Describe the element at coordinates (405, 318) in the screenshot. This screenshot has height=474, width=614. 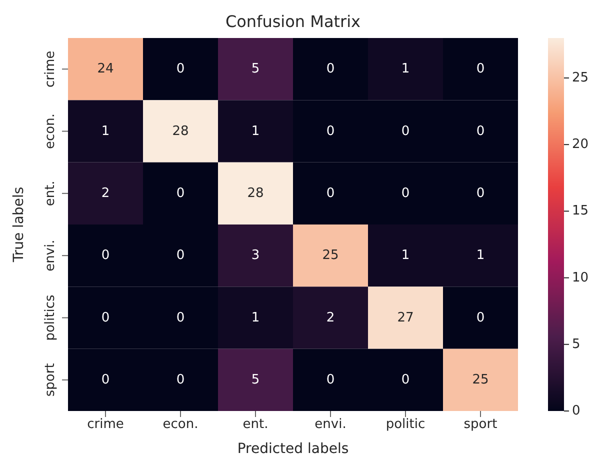
I see `data-label: 27` at that location.